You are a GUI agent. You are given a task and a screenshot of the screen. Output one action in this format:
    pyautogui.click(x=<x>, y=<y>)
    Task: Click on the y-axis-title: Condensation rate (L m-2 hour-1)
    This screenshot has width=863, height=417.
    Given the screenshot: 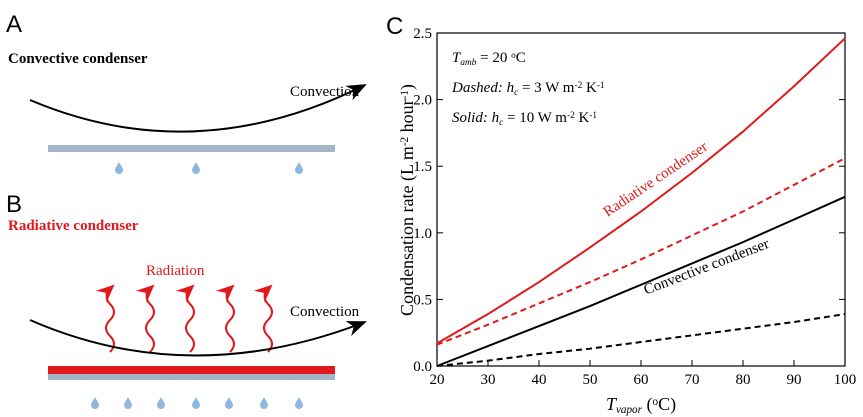 What is the action you would take?
    pyautogui.click(x=407, y=200)
    